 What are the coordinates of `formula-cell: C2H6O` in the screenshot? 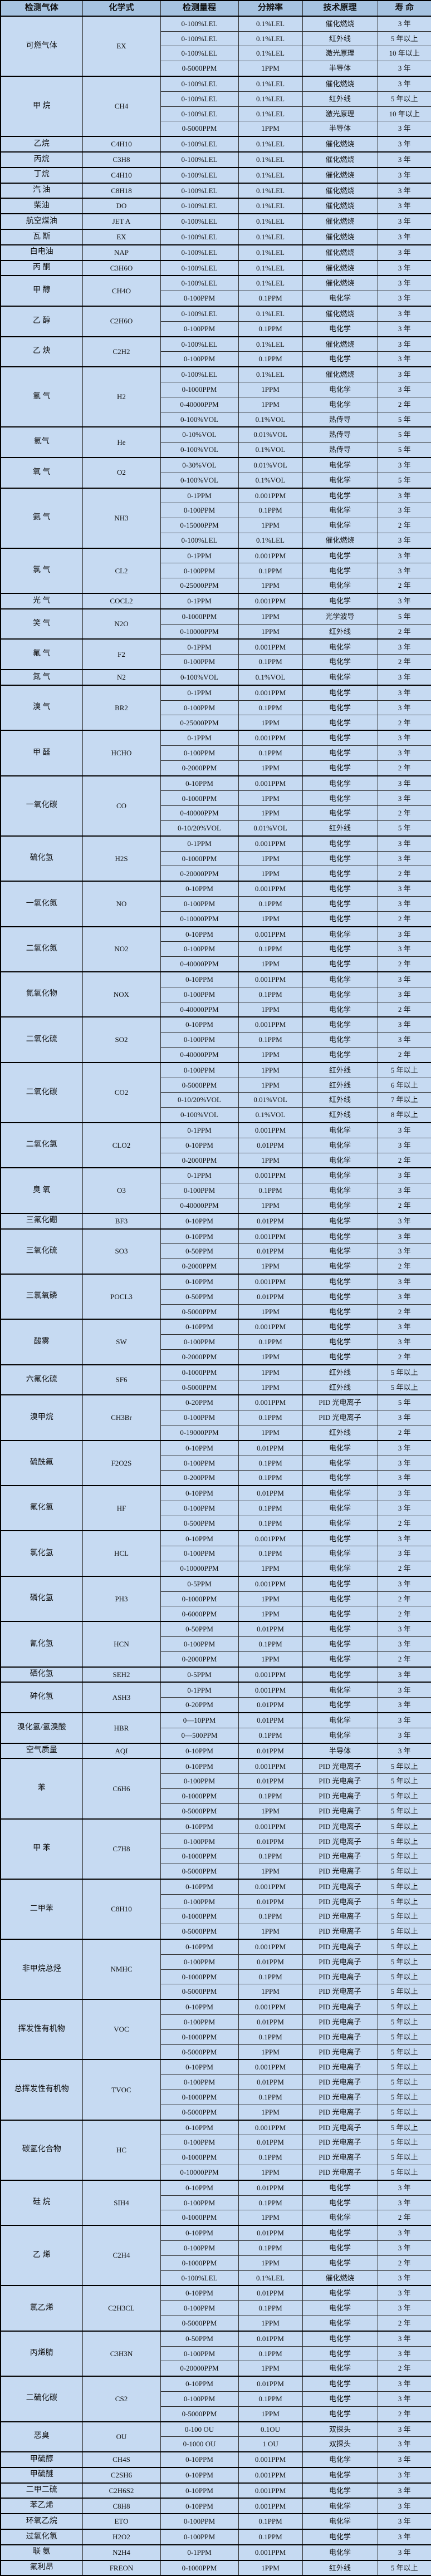 It's located at (121, 321).